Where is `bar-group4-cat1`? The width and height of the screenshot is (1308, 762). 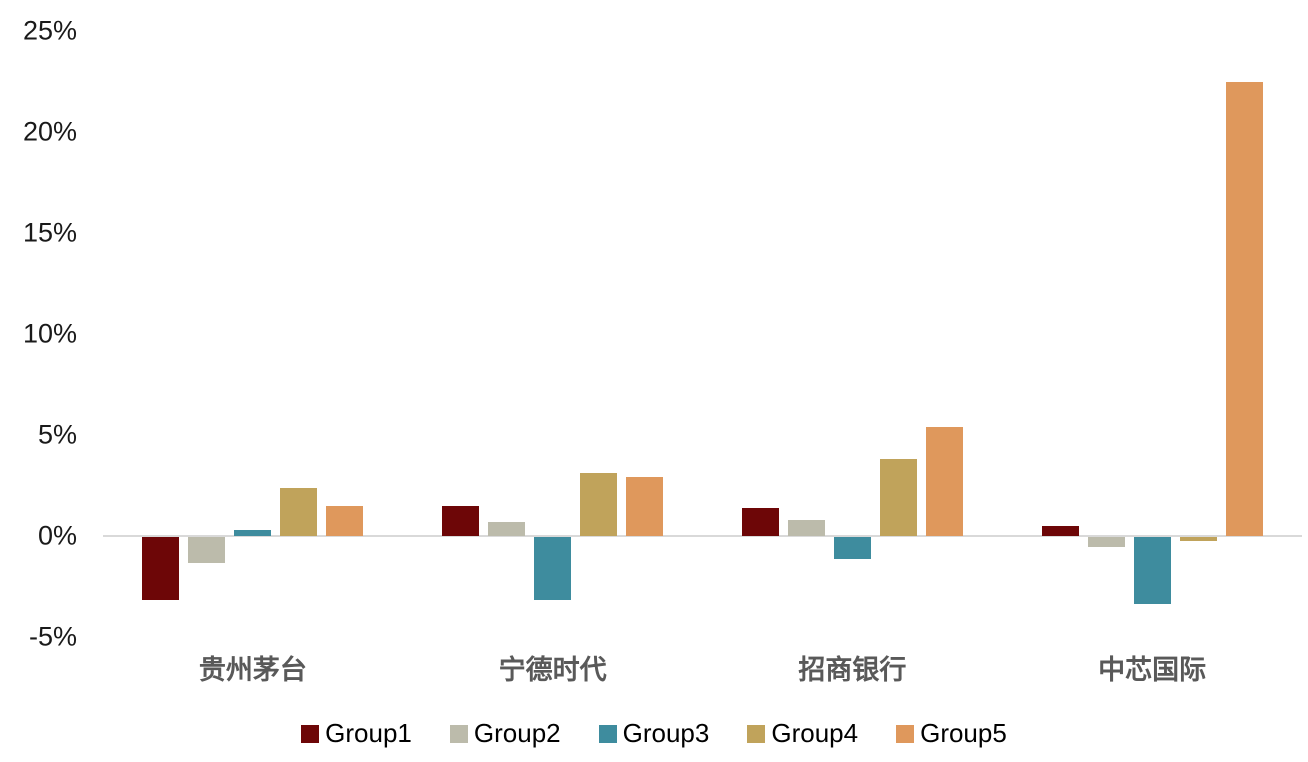
bar-group4-cat1 is located at coordinates (299, 511).